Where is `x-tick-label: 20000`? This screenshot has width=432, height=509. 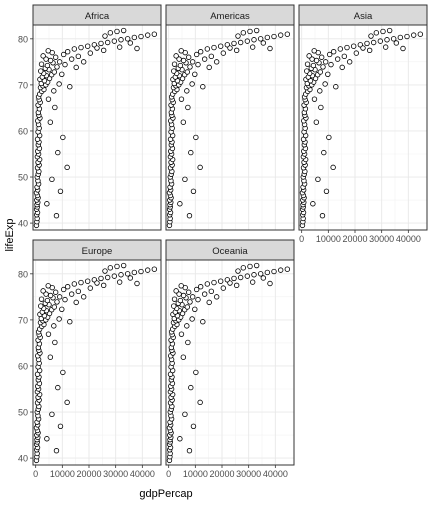
x-tick-label: 20000 is located at coordinates (354, 239).